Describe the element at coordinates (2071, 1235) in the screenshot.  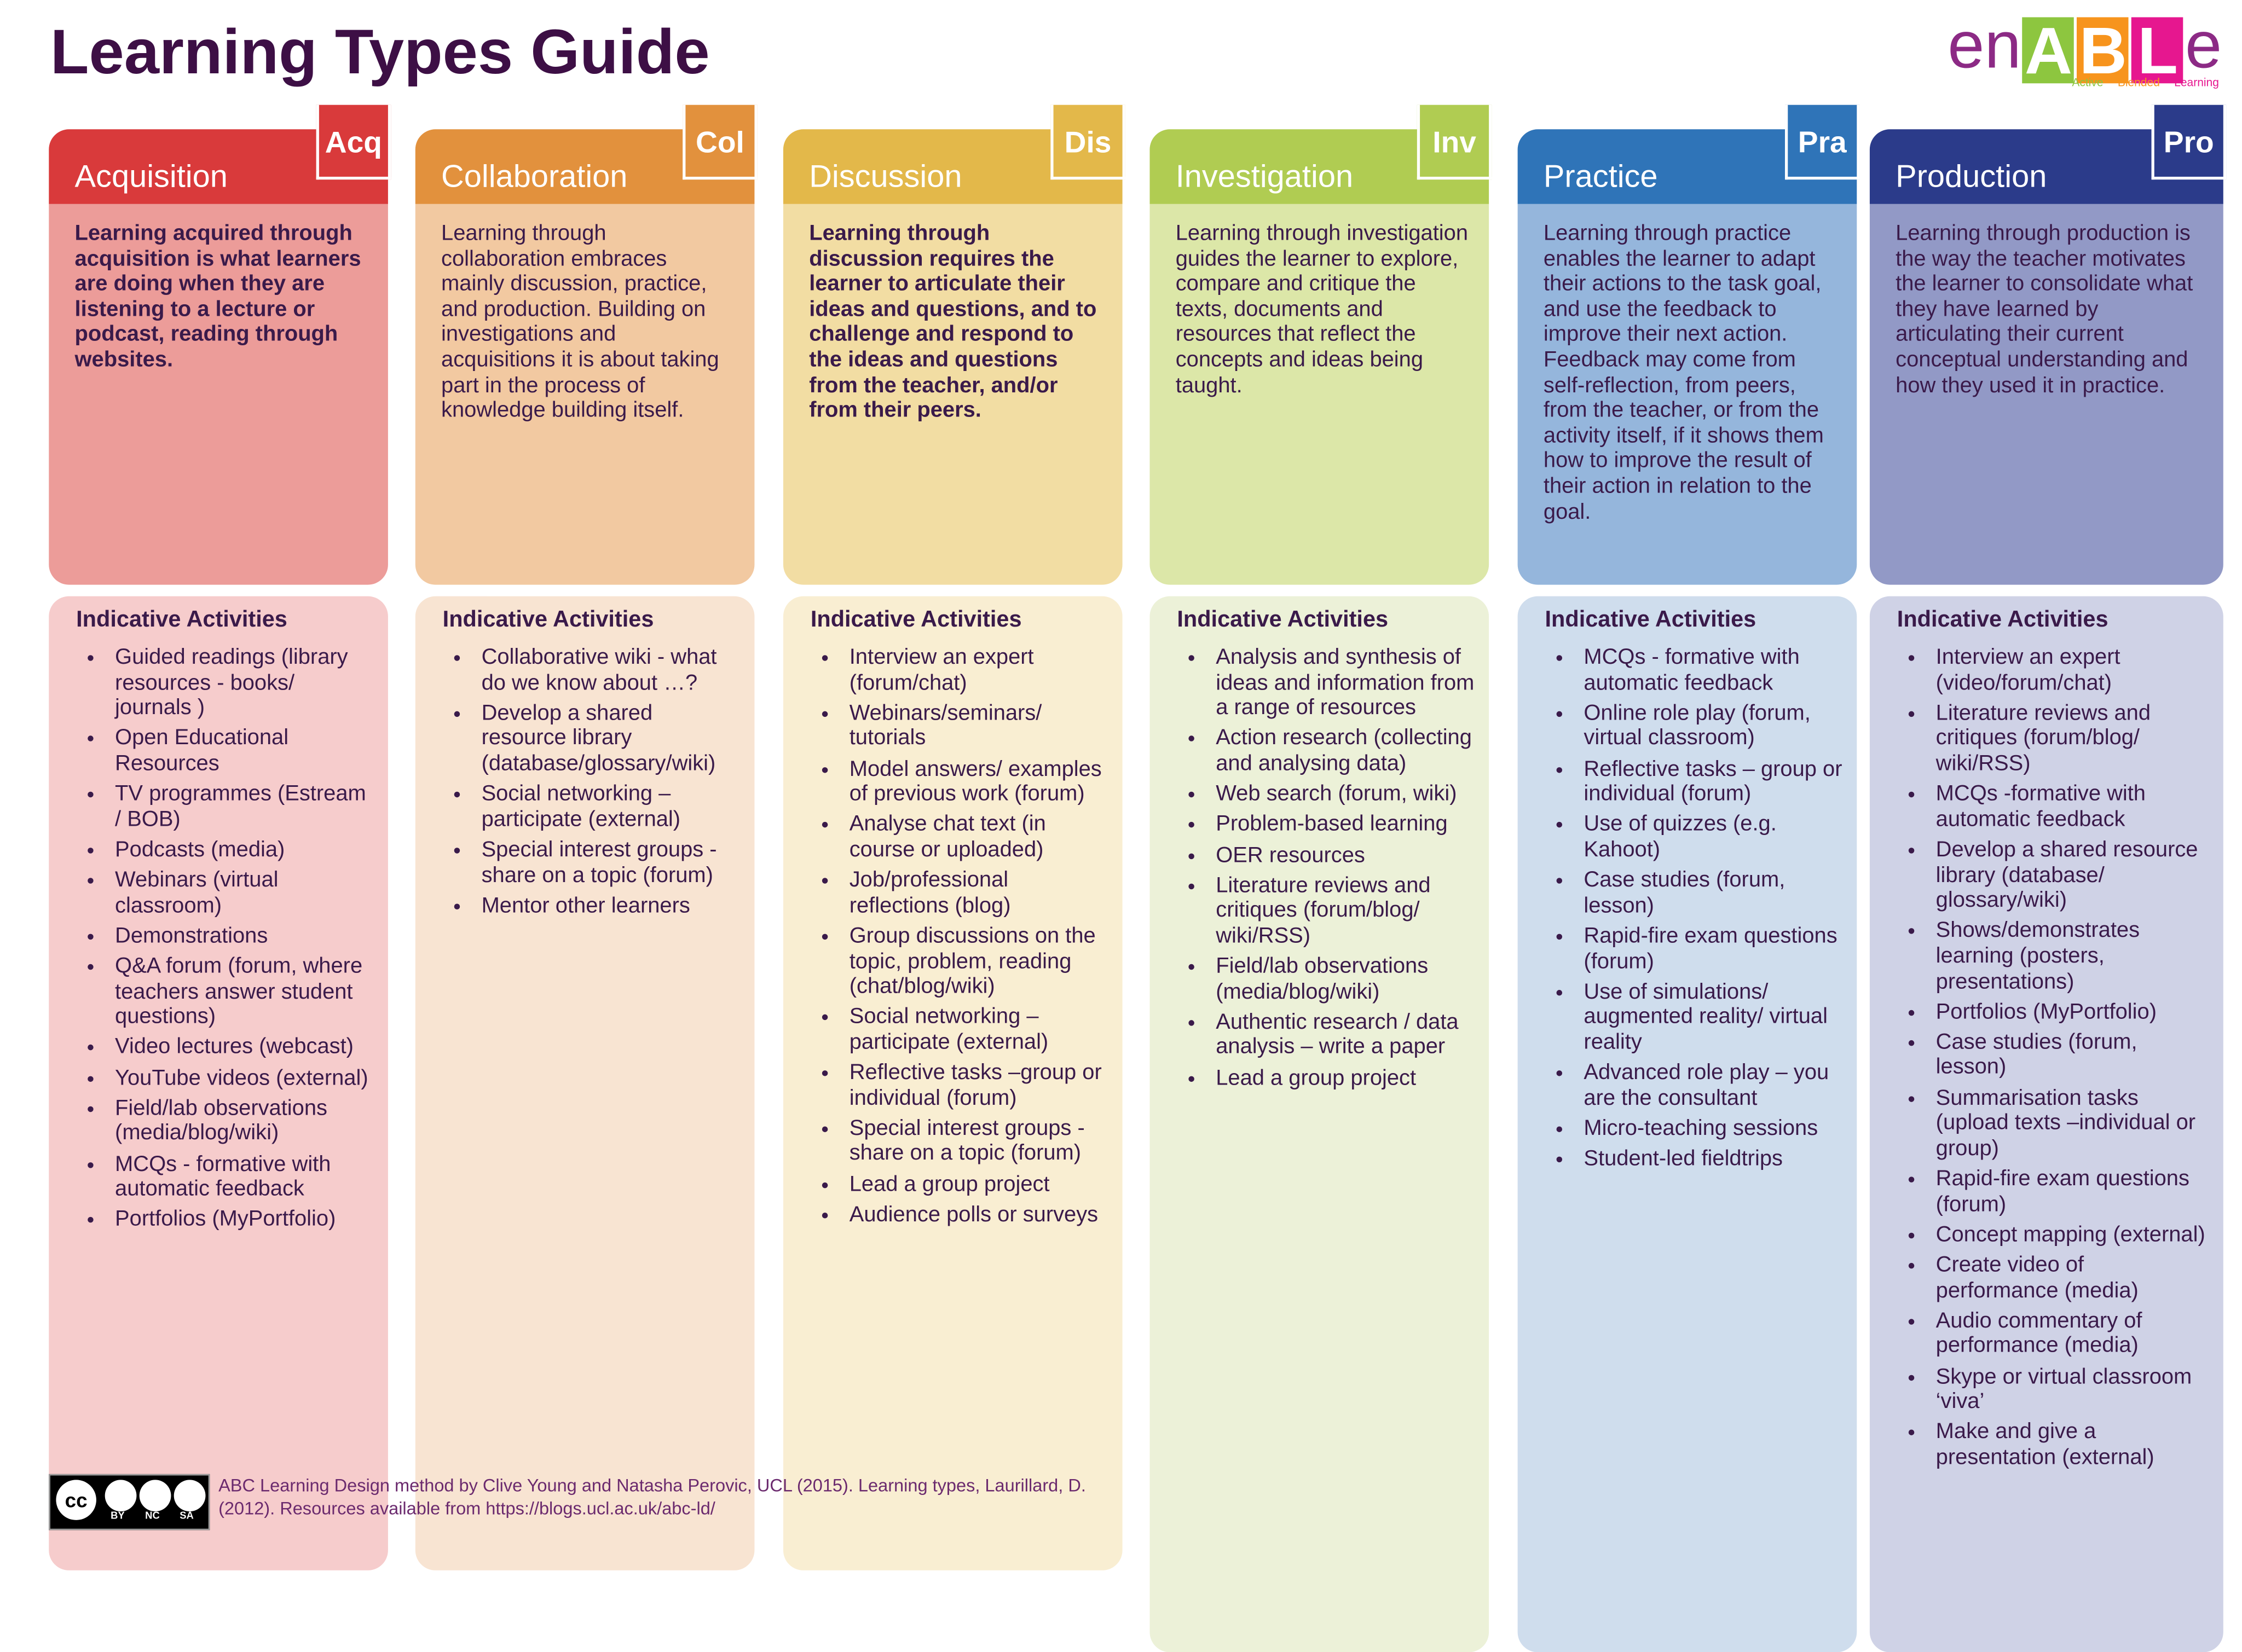
I see `activity: Concept mapping (external)` at that location.